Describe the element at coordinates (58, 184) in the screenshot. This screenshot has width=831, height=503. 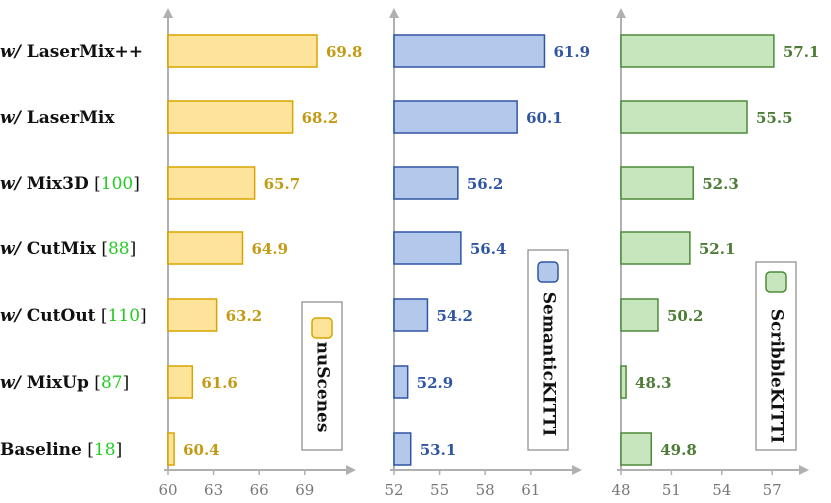
I see `category-name: Mix3D` at that location.